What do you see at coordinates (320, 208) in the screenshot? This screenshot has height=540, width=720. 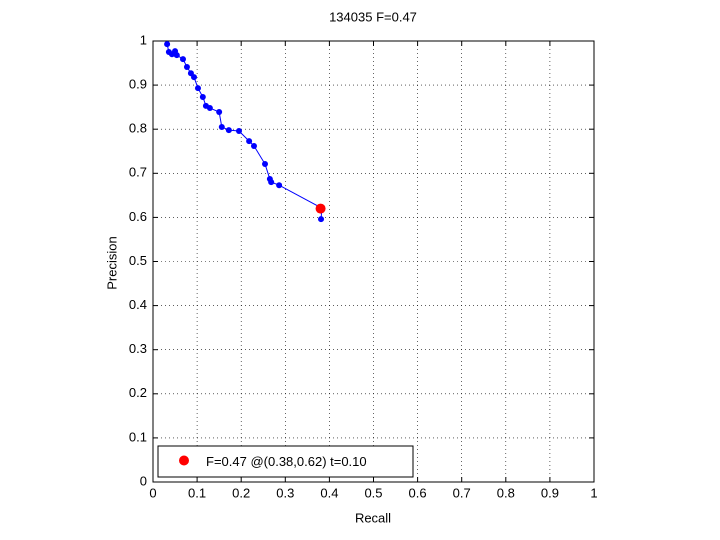 I see `highlight-point` at bounding box center [320, 208].